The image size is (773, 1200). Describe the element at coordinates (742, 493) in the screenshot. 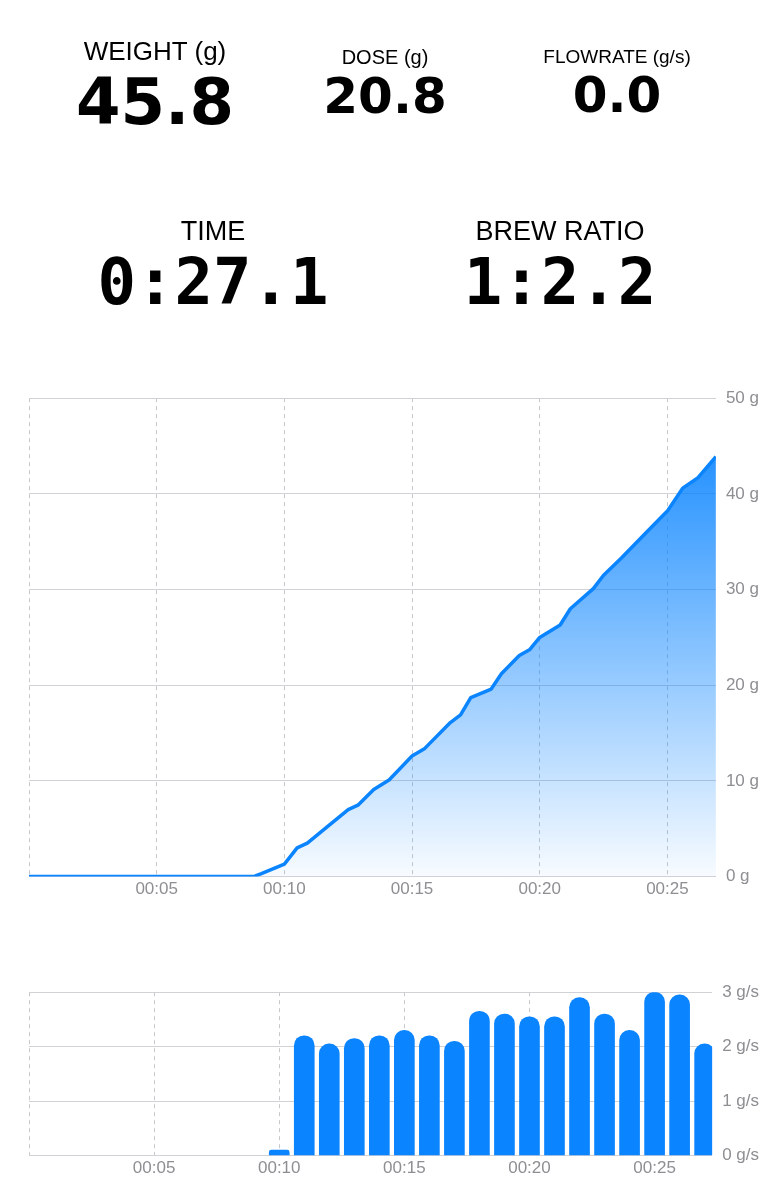

I see `y-tick-label: 40 g` at that location.